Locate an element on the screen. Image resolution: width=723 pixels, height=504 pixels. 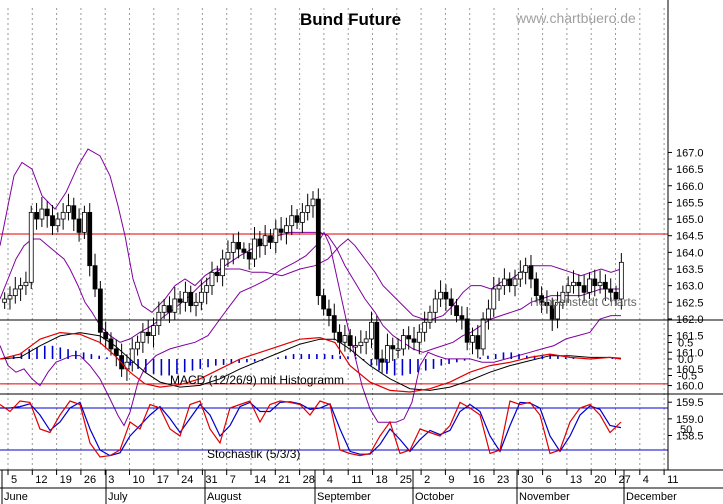
price-tick-label-10: 162.0 is located at coordinates (690, 320).